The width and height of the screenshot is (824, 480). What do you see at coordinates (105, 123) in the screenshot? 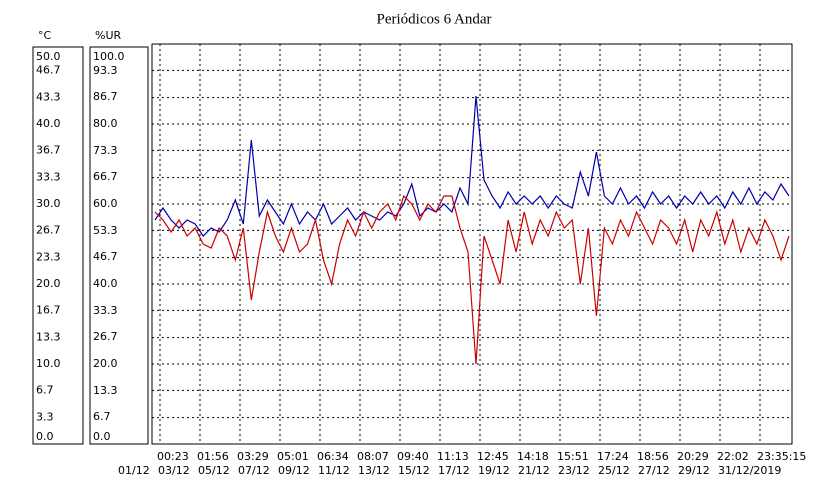
I see `y2-tick-label: 80.0` at bounding box center [105, 123].